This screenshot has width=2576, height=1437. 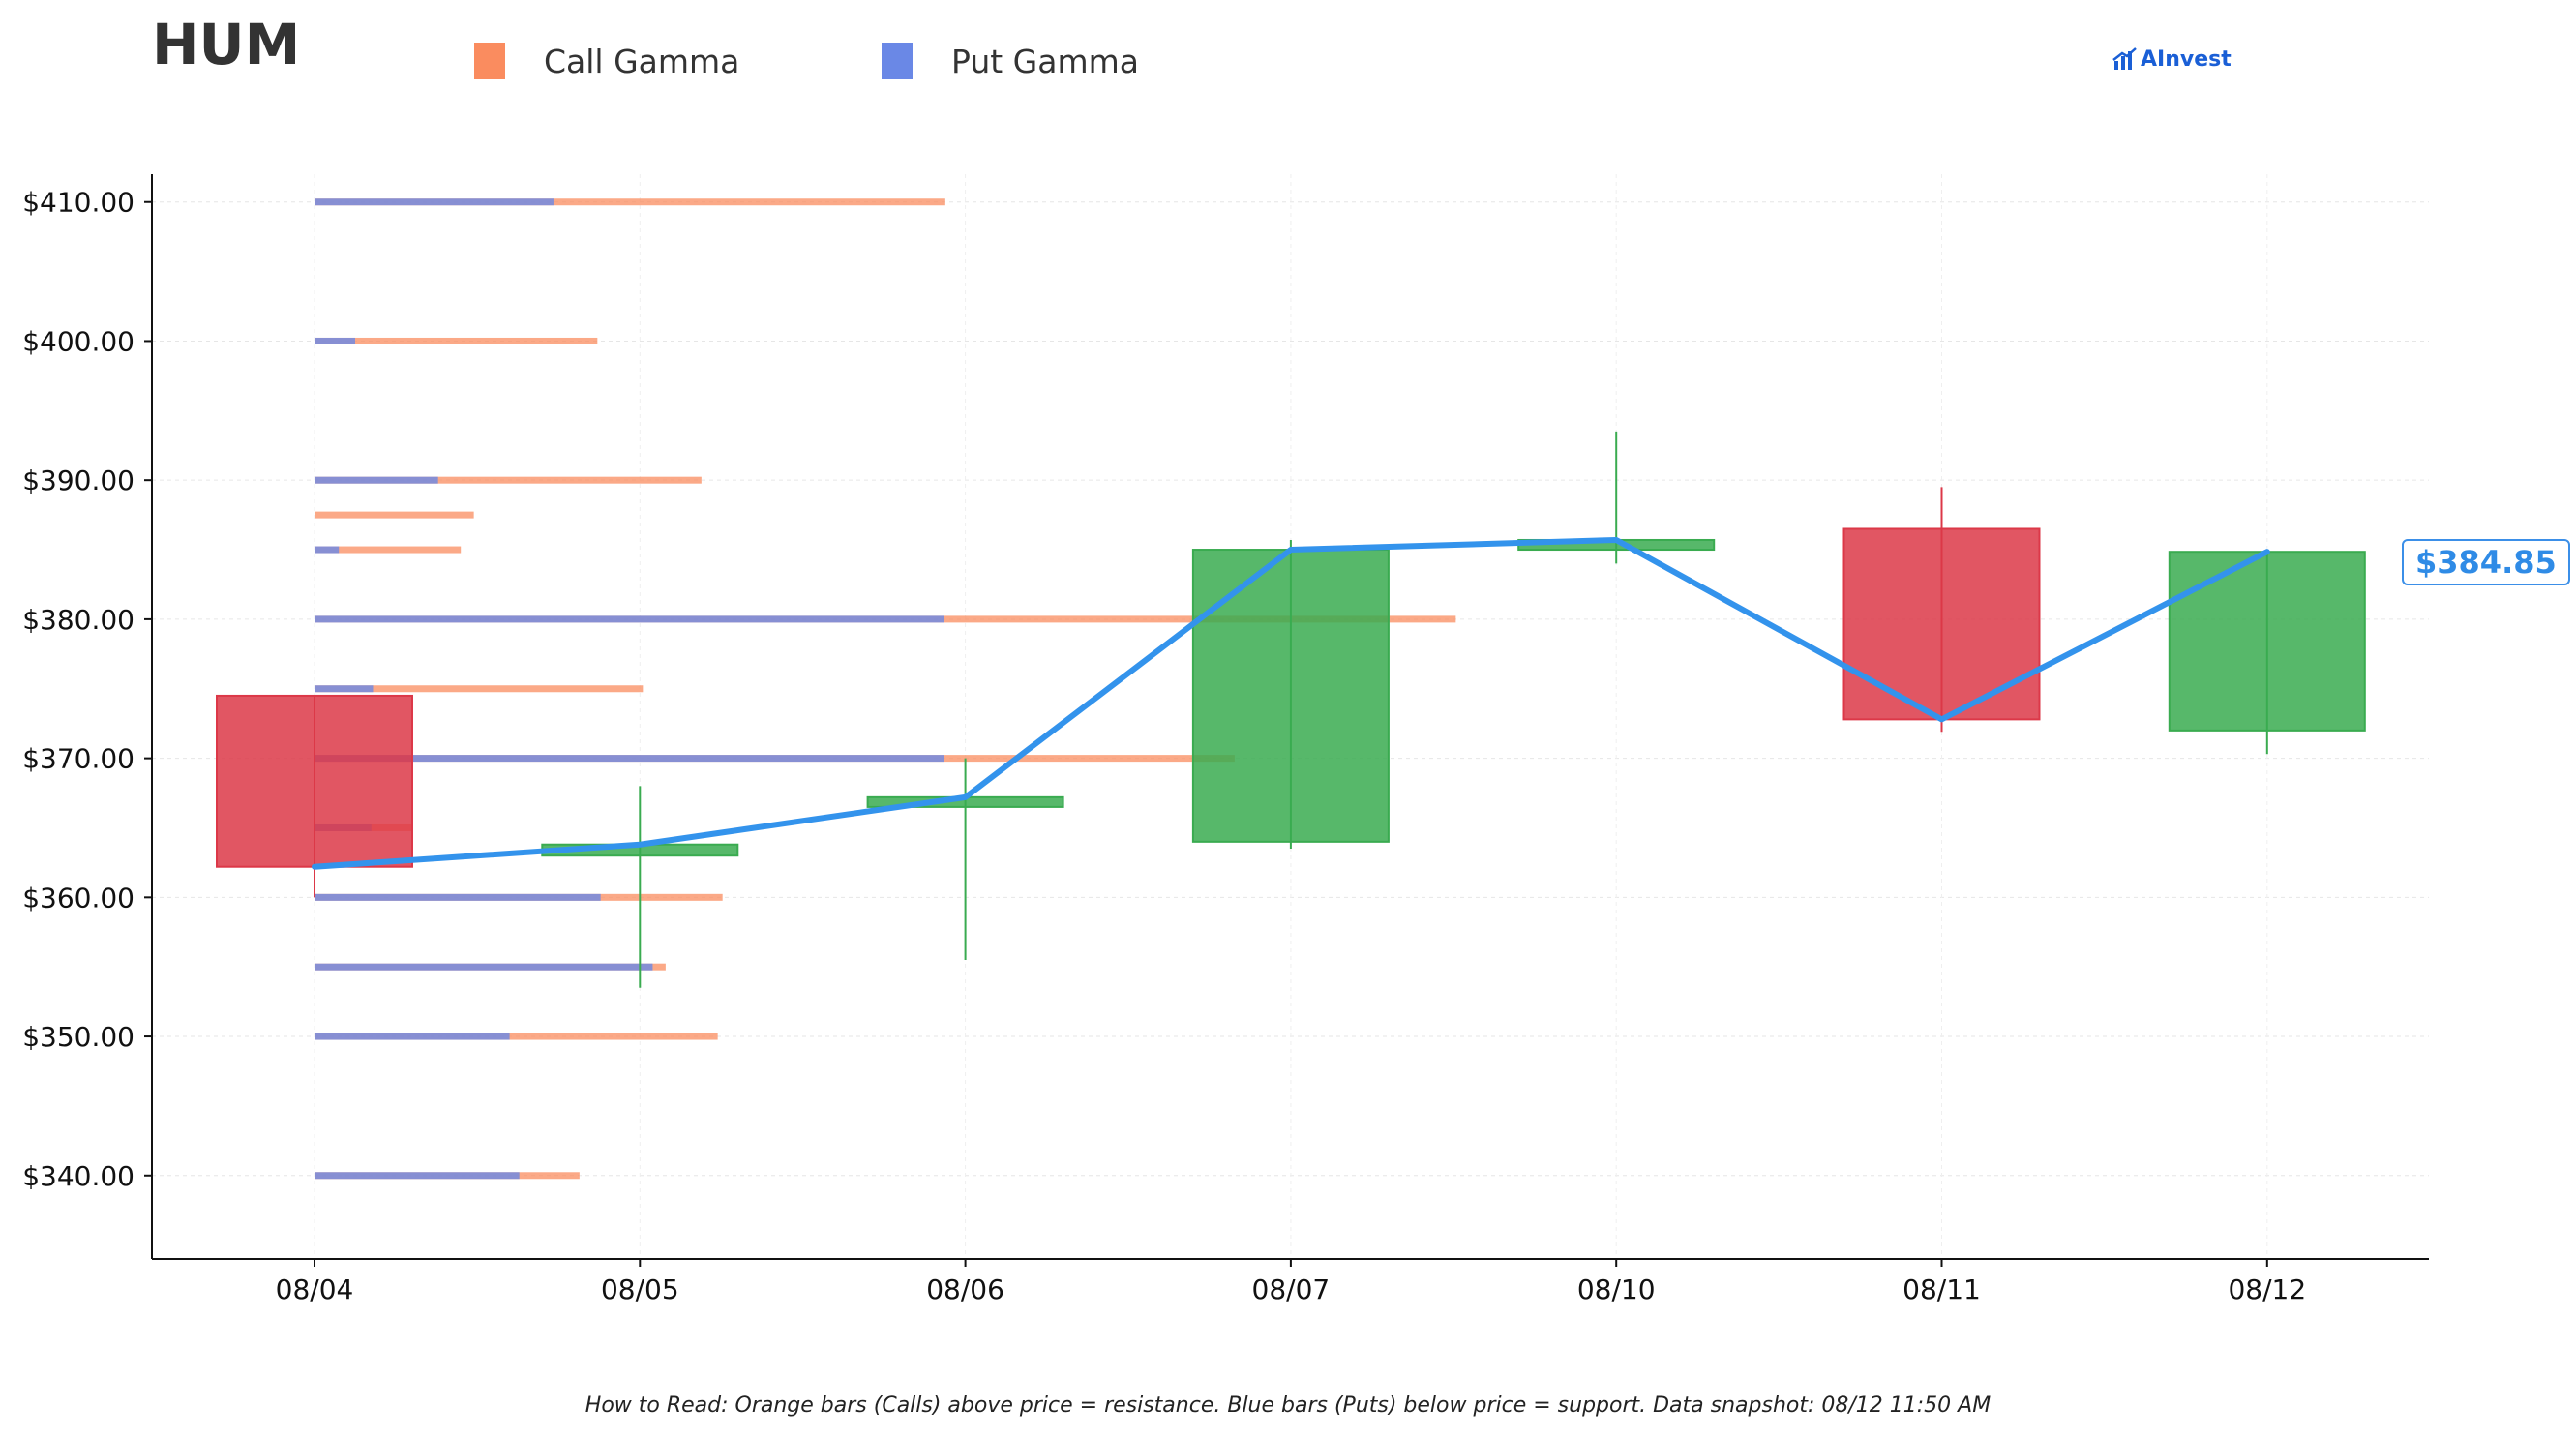 I want to click on put-gamma-swatch, so click(x=897, y=61).